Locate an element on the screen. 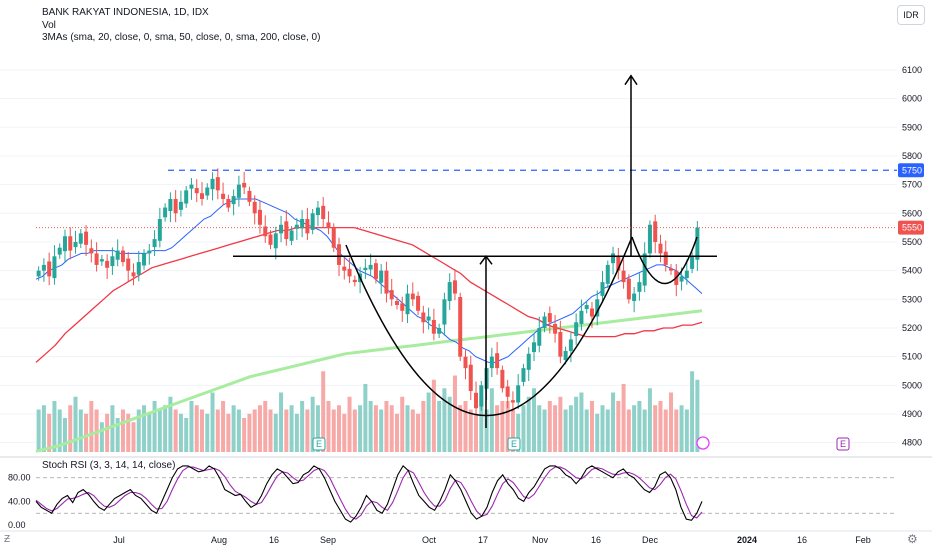  symbol-title: BANK RAKYAT INDONESIA, 1D, IDX is located at coordinates (125, 12).